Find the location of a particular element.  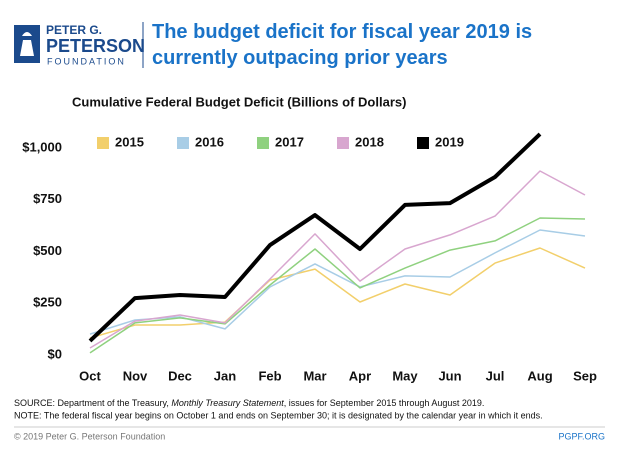

legend-label: 2016 is located at coordinates (209, 141).